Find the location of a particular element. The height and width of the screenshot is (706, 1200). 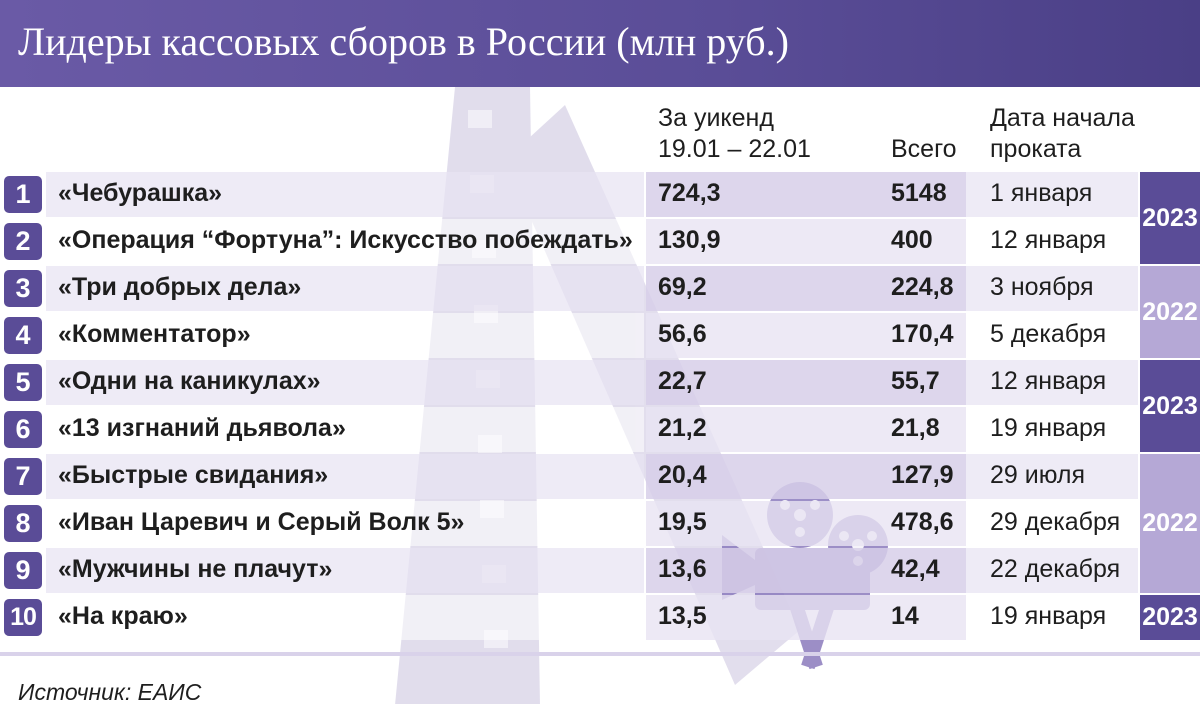

total-gross: 170,4 is located at coordinates (922, 334).